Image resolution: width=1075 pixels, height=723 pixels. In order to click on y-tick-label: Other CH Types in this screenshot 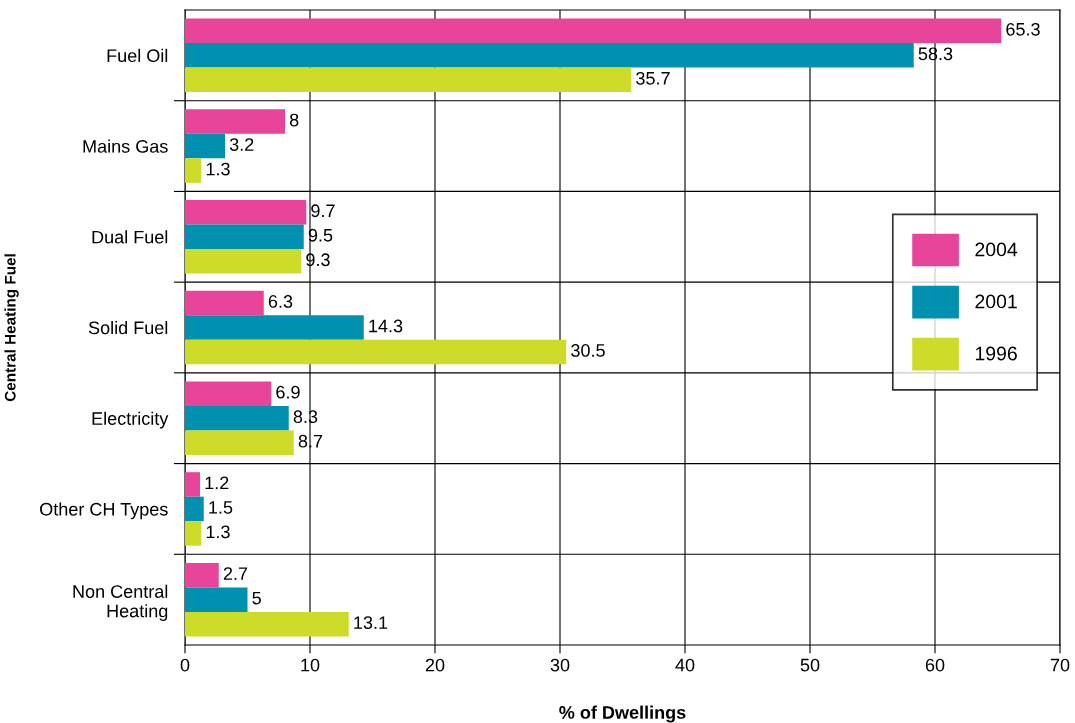, I will do `click(104, 511)`.